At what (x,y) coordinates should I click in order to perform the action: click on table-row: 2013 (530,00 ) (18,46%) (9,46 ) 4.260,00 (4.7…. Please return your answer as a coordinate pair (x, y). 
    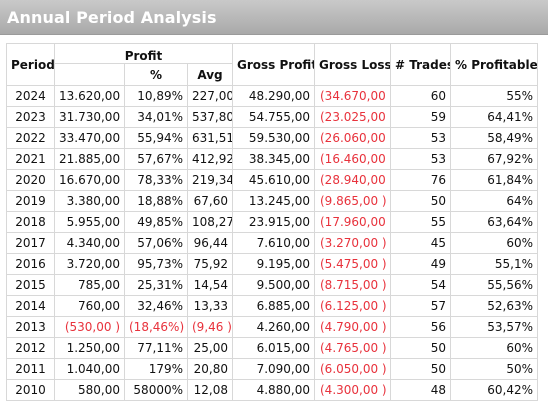
    Looking at the image, I should click on (272, 327).